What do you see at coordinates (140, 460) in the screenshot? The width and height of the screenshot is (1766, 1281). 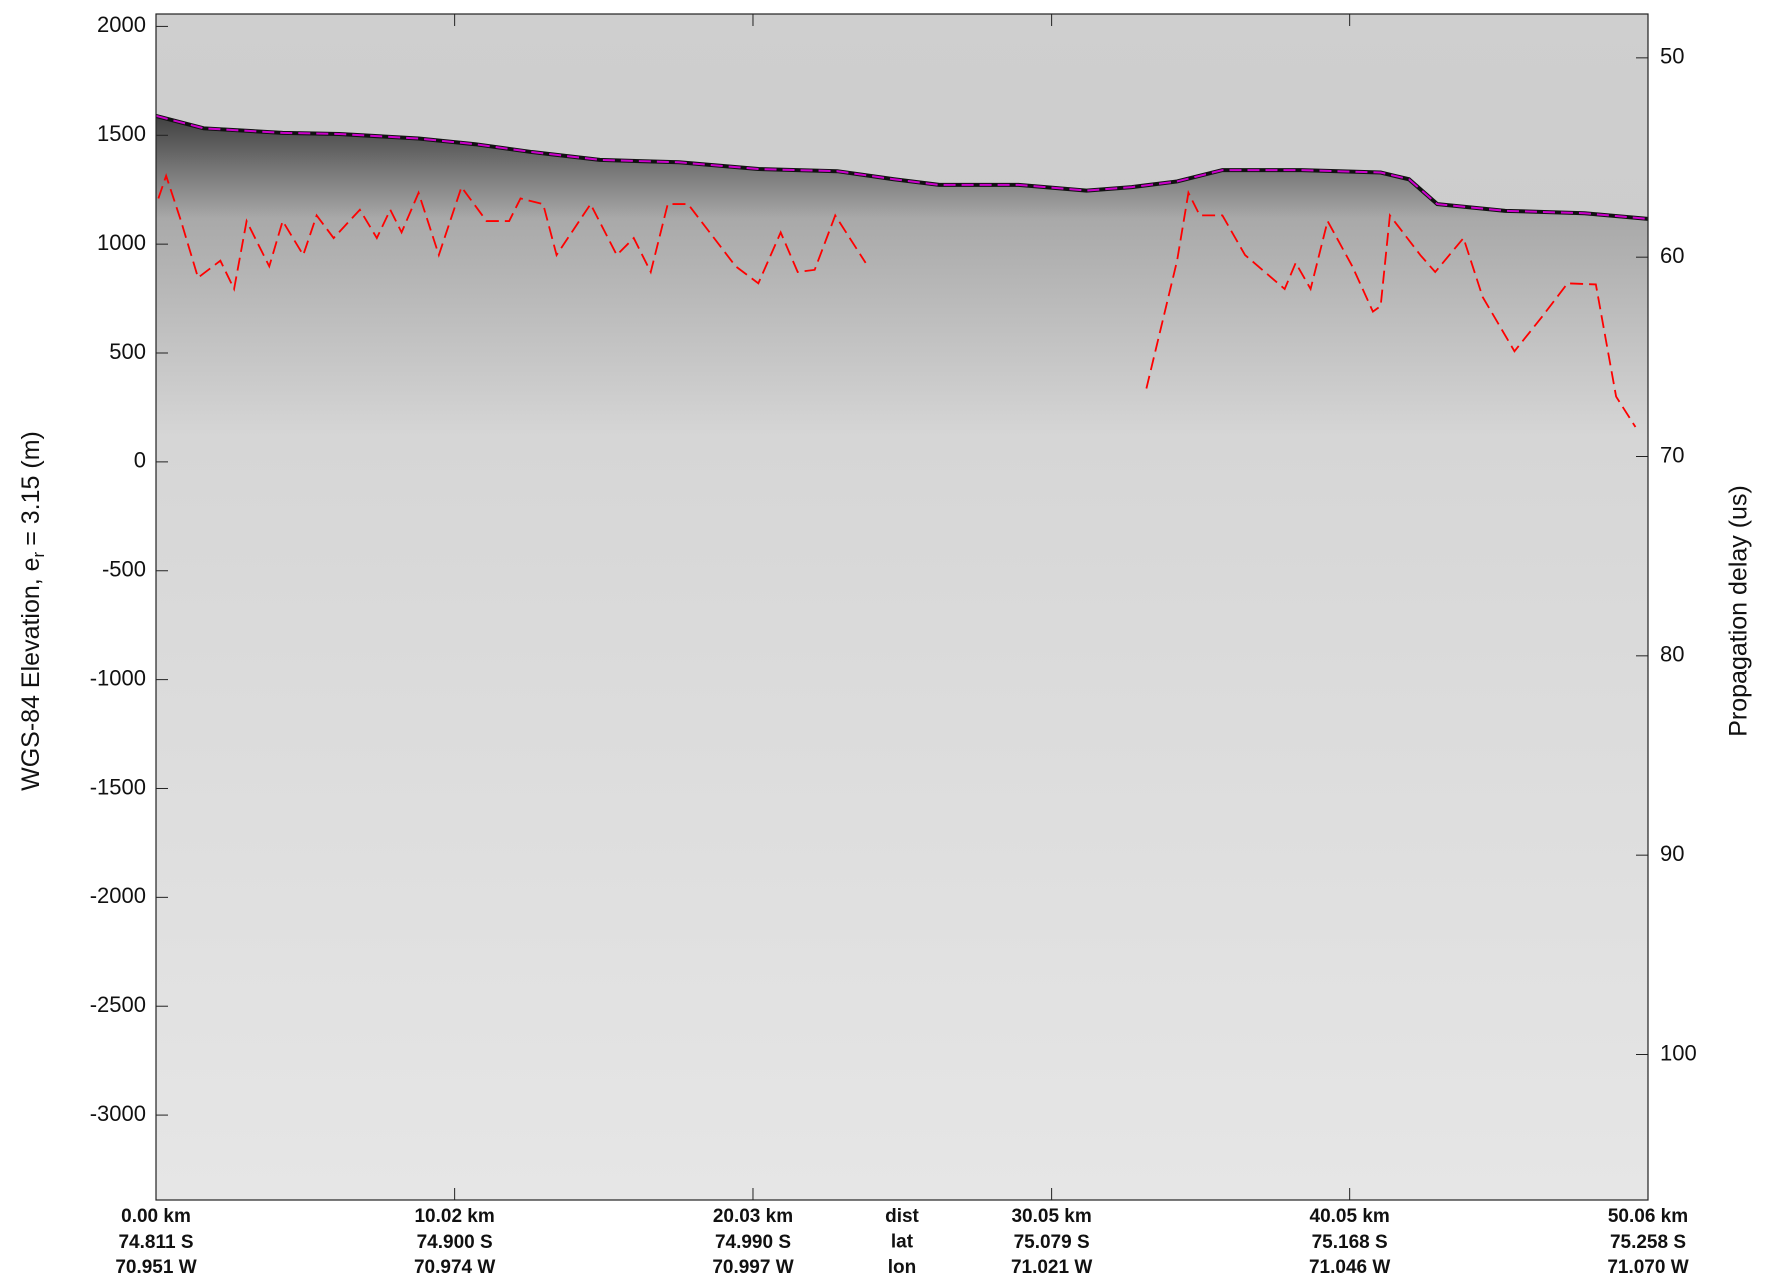 I see `y-tick-label: 0` at bounding box center [140, 460].